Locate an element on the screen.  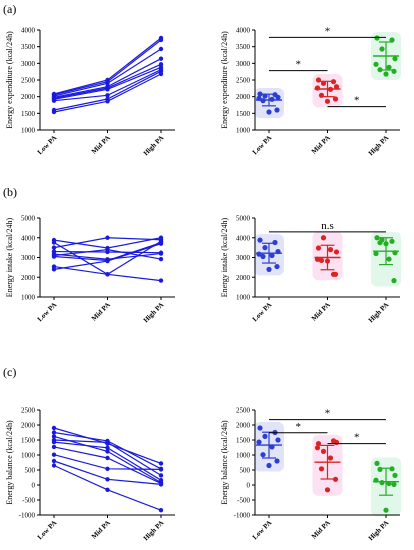
y-tick-label: 3500 is located at coordinates (28, 47).